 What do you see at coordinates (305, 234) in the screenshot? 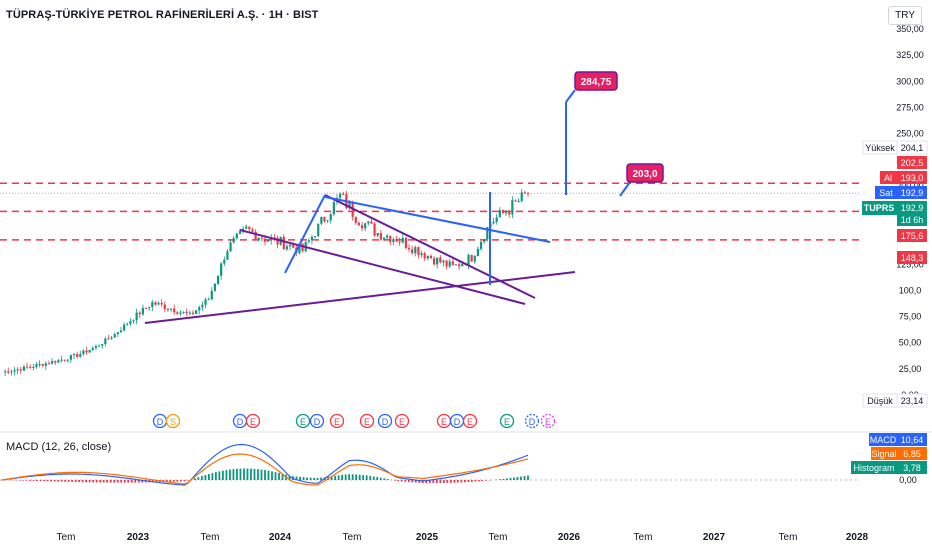
I see `rise-leg-line` at bounding box center [305, 234].